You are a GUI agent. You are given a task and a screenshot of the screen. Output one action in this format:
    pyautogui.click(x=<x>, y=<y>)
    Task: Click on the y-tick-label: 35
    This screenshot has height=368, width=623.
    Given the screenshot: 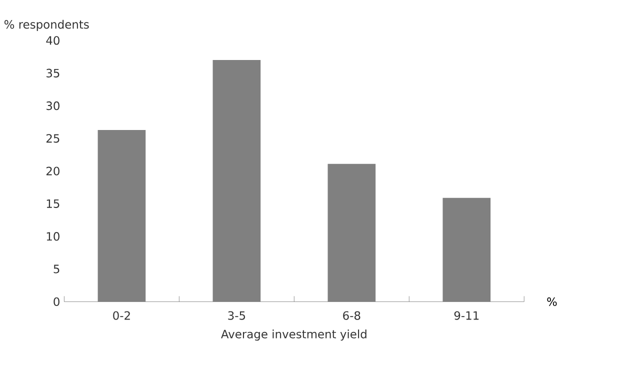 What is the action you would take?
    pyautogui.click(x=53, y=73)
    